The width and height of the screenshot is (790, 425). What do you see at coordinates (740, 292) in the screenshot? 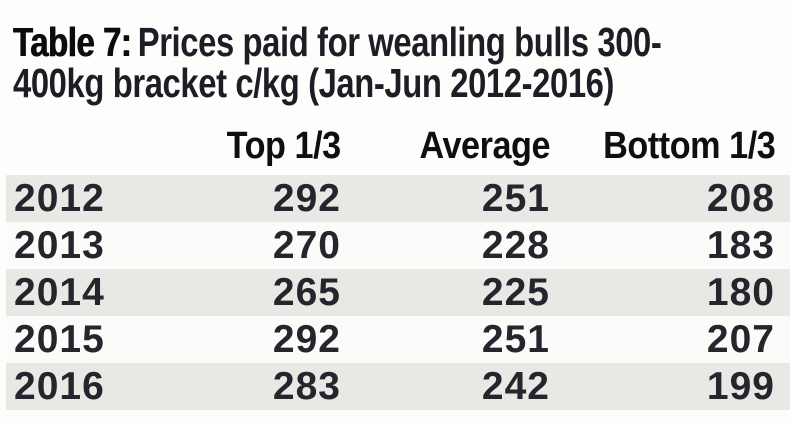
I see `bottom-third-value: 180` at bounding box center [740, 292].